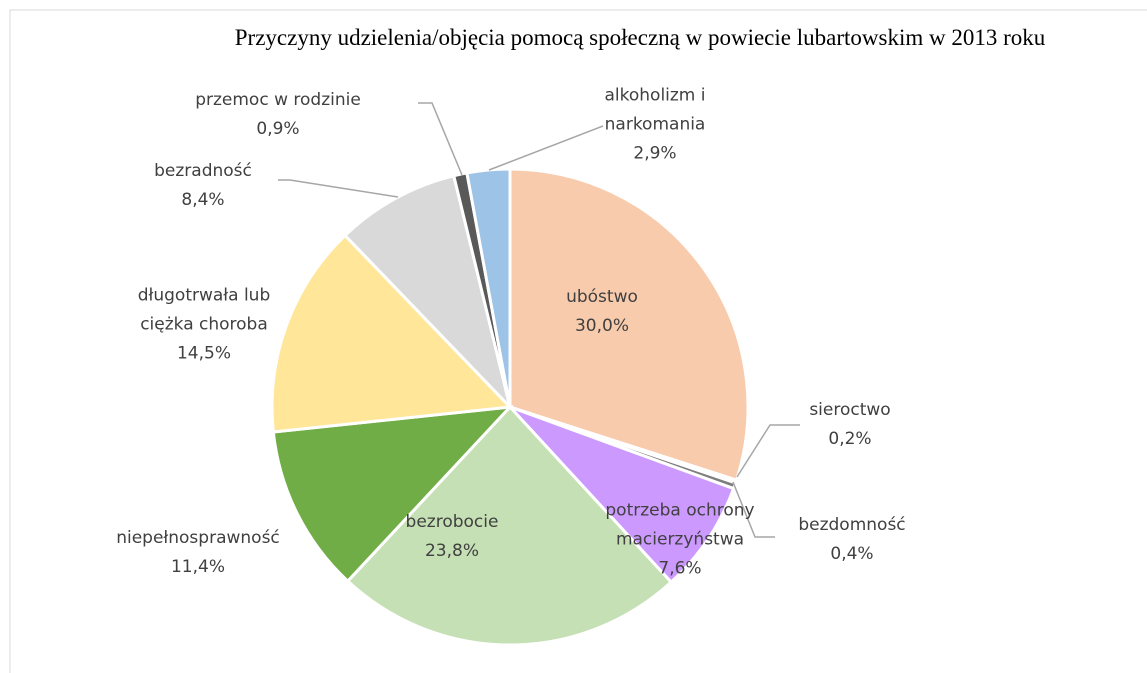  I want to click on value-label: 8,4%, so click(203, 200).